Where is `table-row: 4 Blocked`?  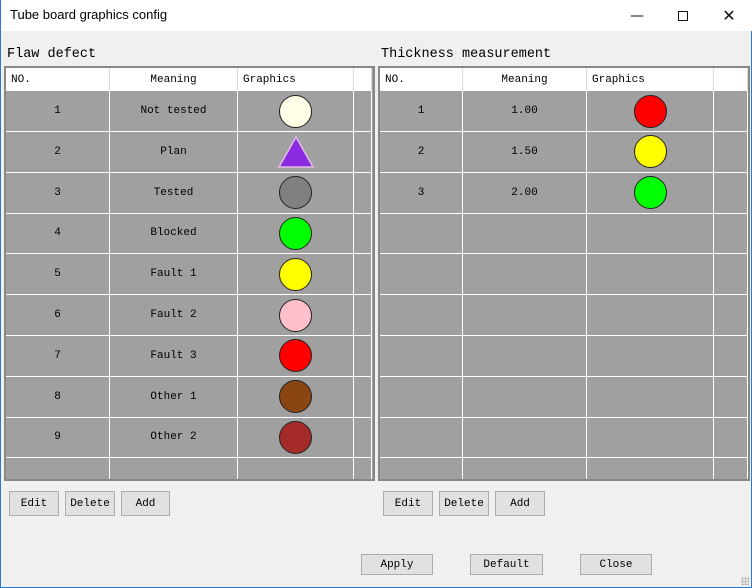
table-row: 4 Blocked is located at coordinates (189, 234).